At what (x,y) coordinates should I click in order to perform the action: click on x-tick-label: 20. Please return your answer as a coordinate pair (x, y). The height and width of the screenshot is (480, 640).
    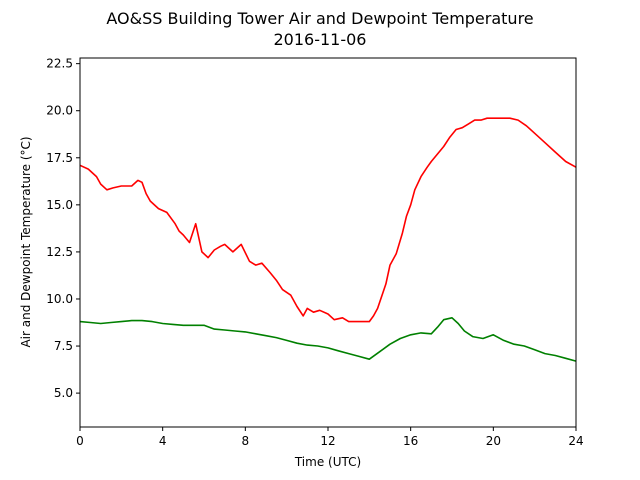
    Looking at the image, I should click on (493, 441).